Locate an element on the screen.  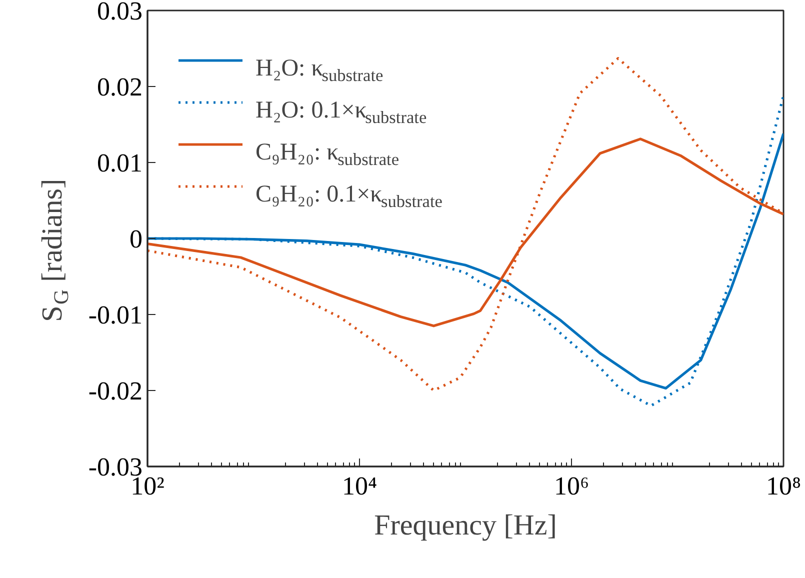
y-tick-label: 0.01 is located at coordinates (119, 163).